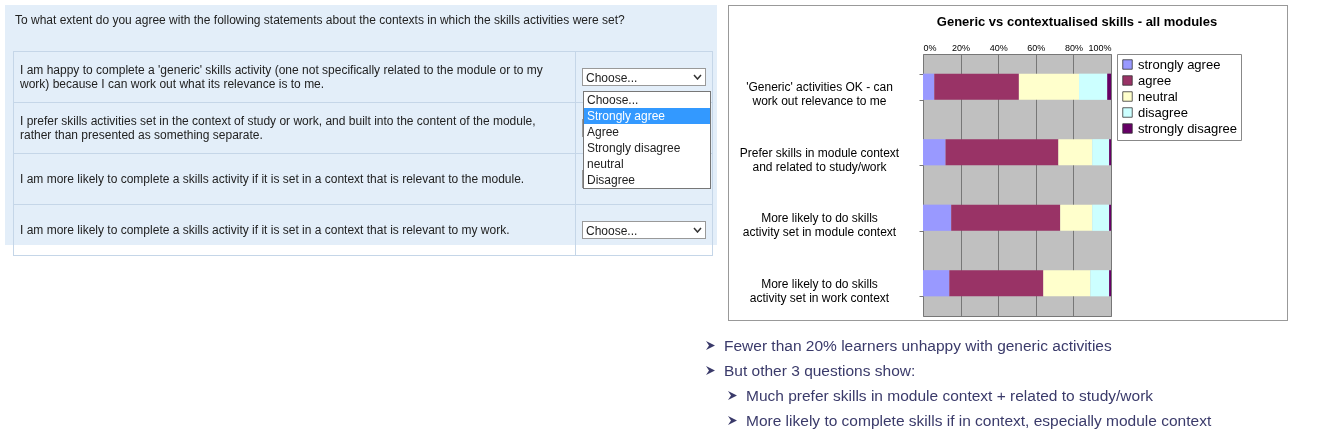 The width and height of the screenshot is (1322, 437). I want to click on text: Strongly disagree, so click(634, 148).